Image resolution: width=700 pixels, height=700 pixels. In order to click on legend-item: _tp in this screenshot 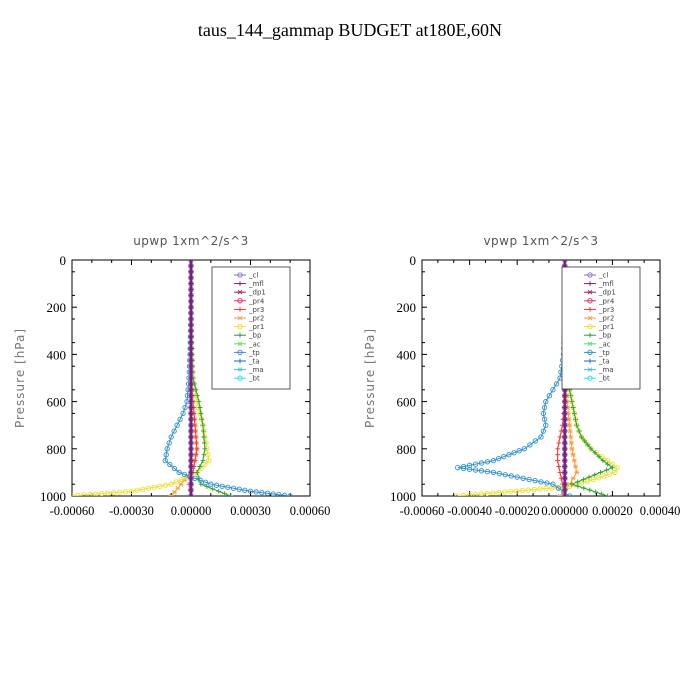, I will do `click(597, 353)`.